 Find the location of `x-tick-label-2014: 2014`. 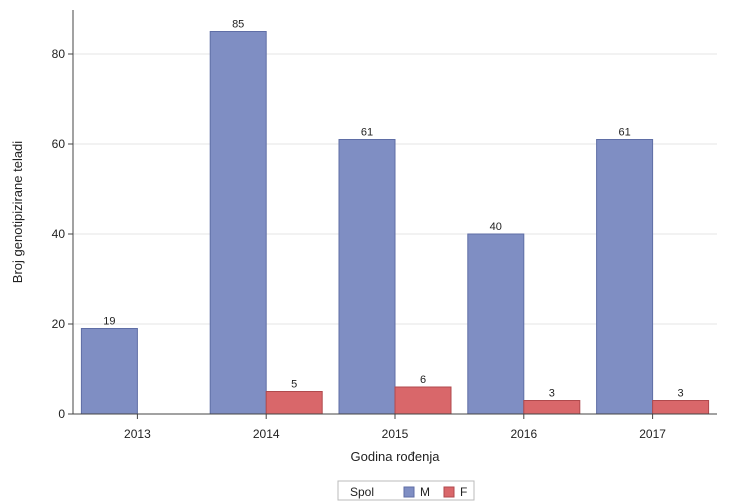

x-tick-label-2014: 2014 is located at coordinates (266, 434).